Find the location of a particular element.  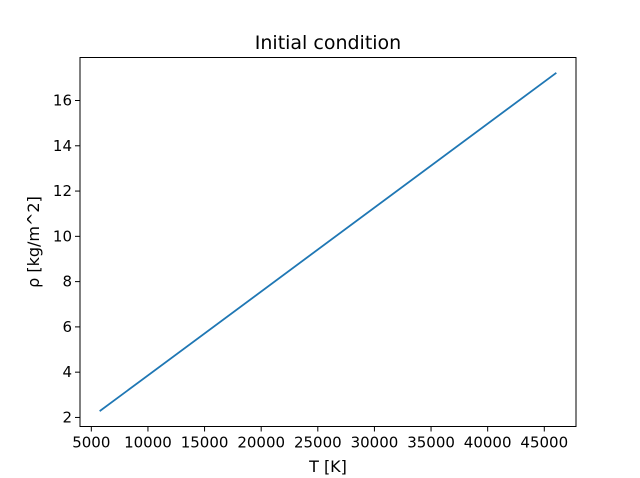

x-tick-label: 35000 is located at coordinates (431, 443).